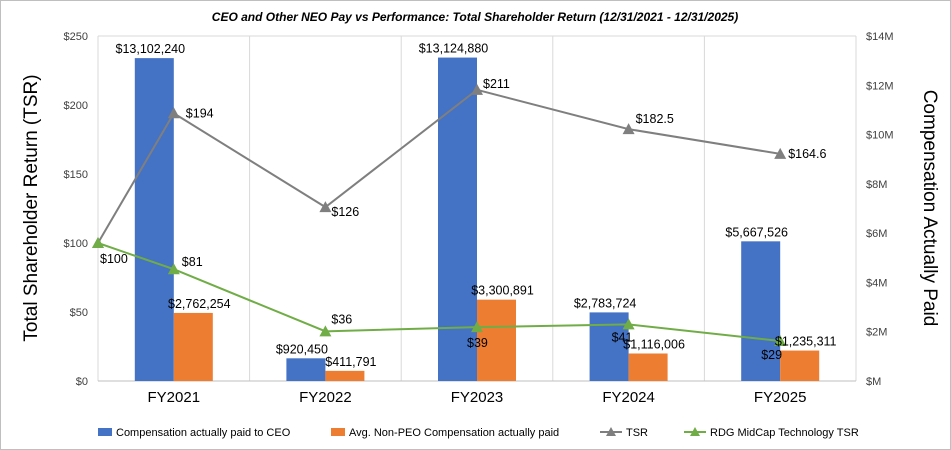 This screenshot has width=951, height=450. Describe the element at coordinates (76, 106) in the screenshot. I see `y-left-tick-label: $200` at that location.